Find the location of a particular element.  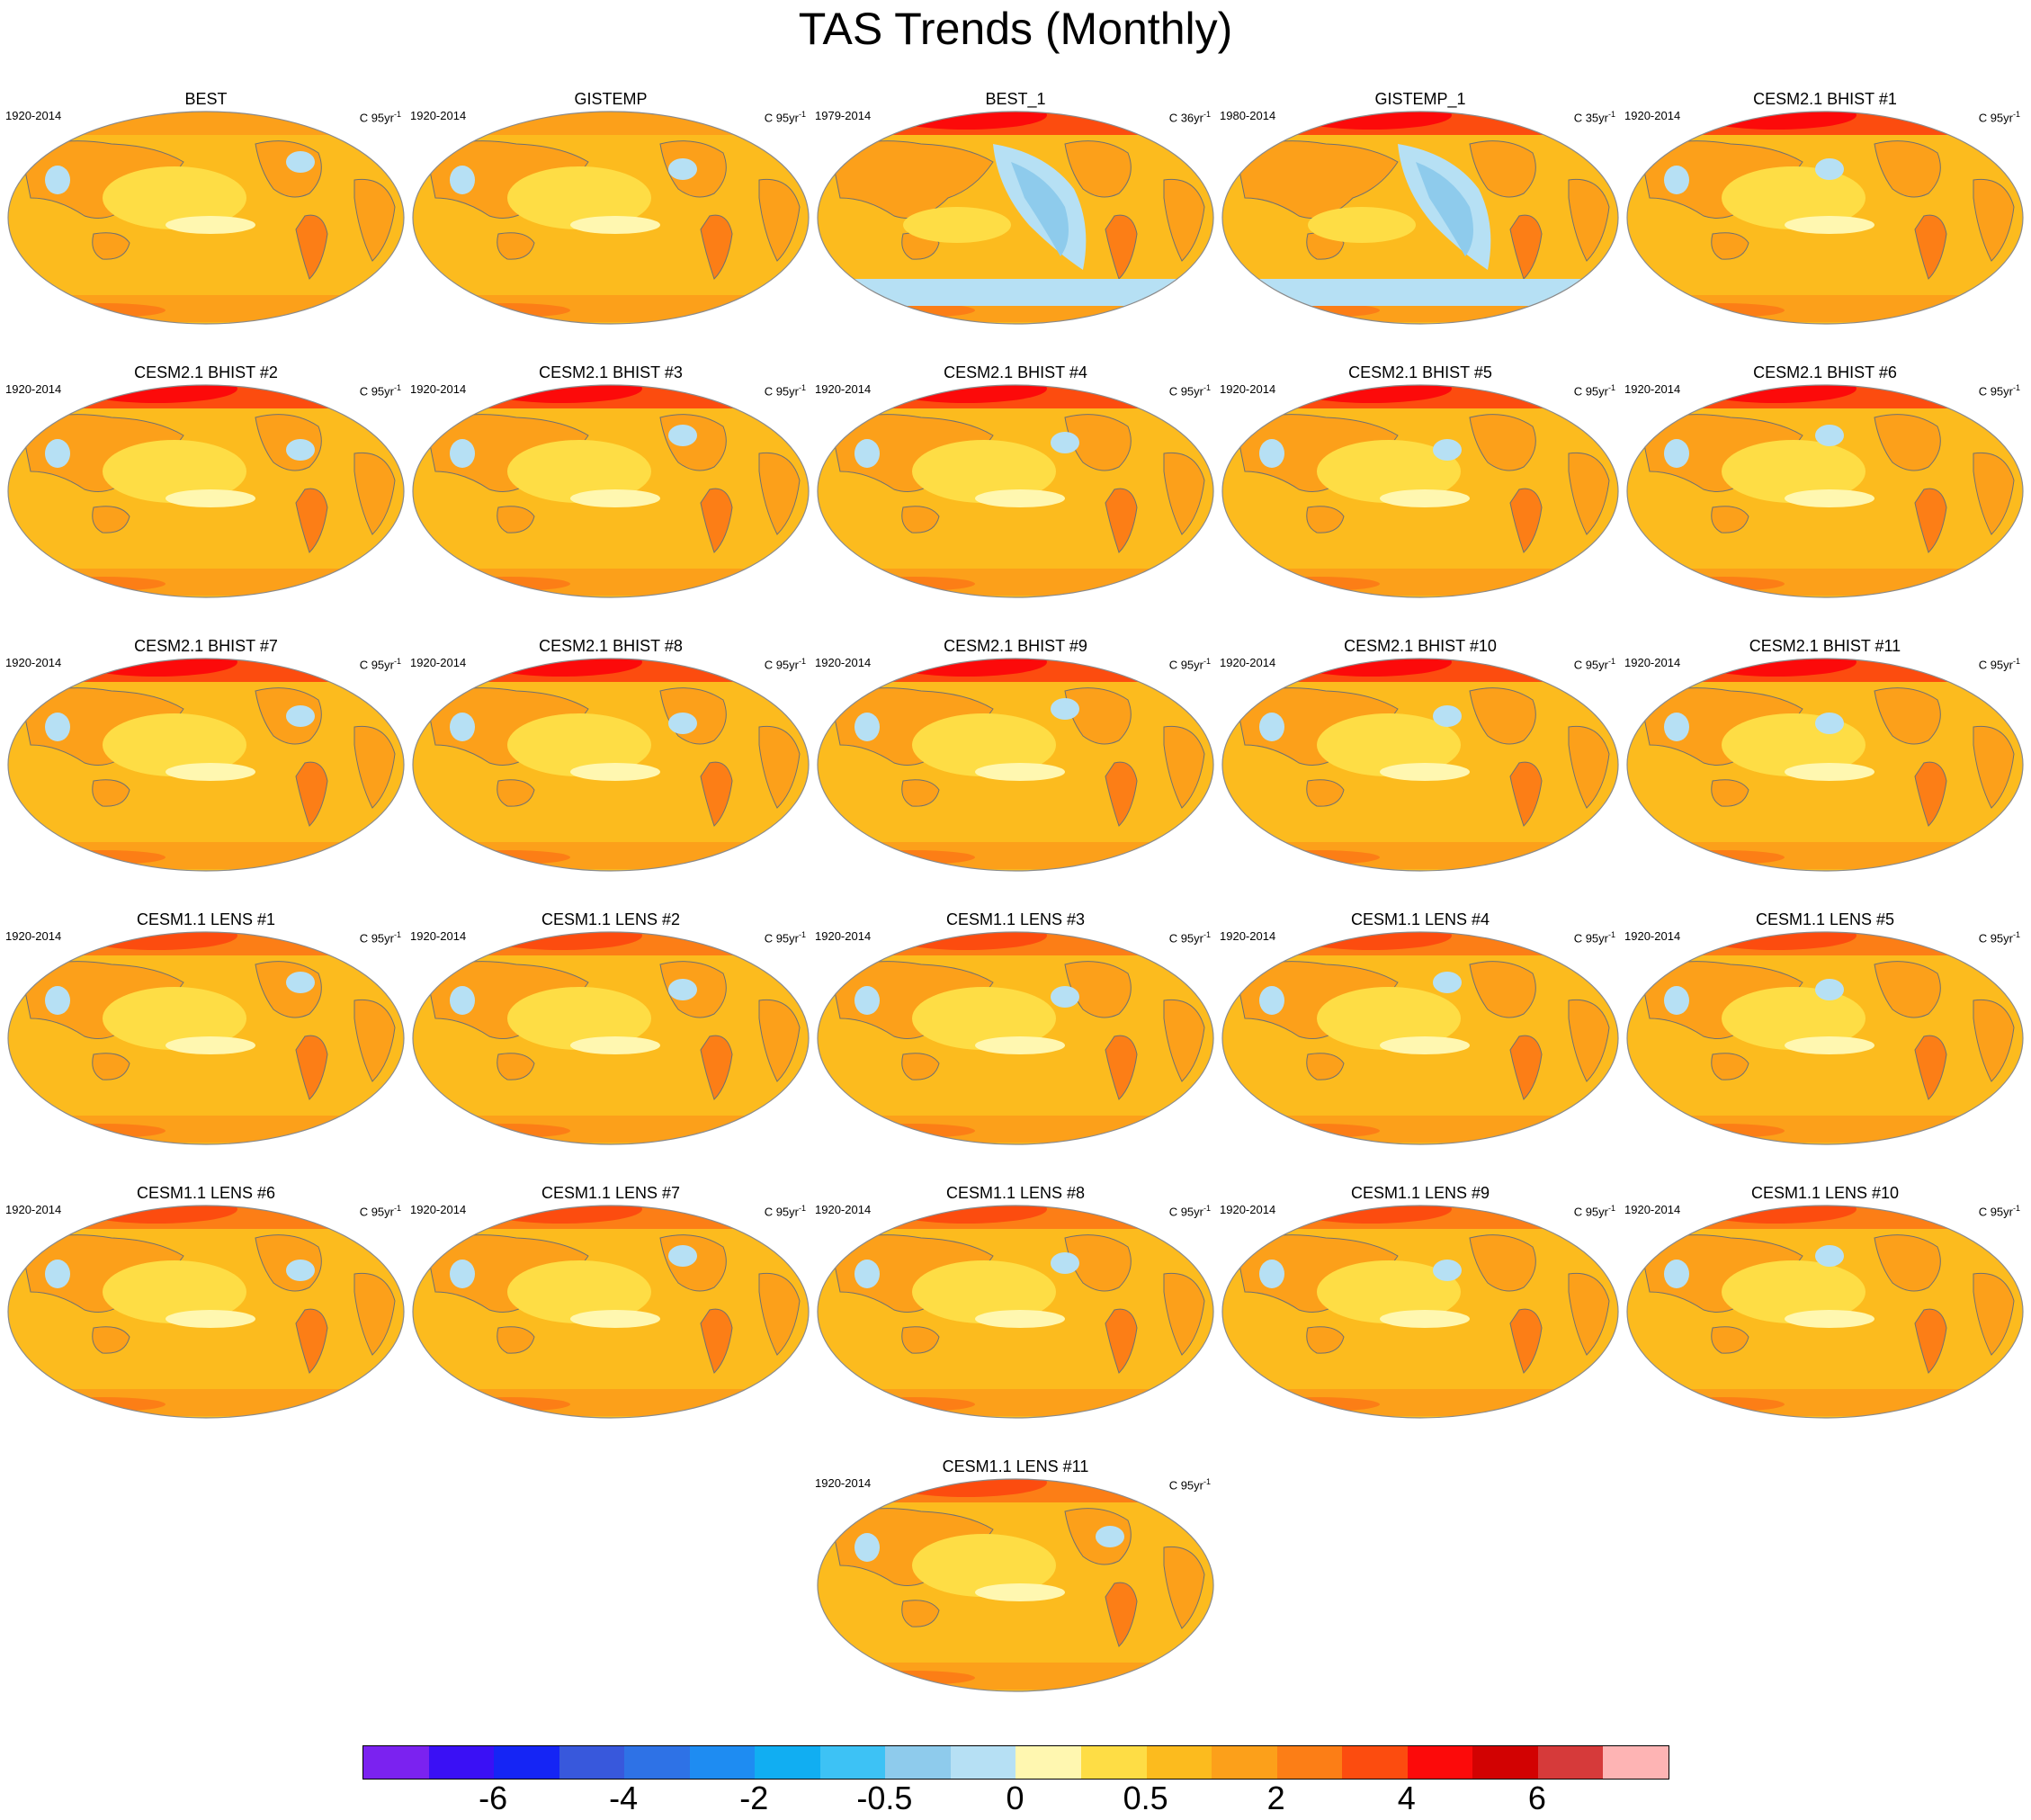

panel-title: GISTEMP_1 is located at coordinates (1420, 99).